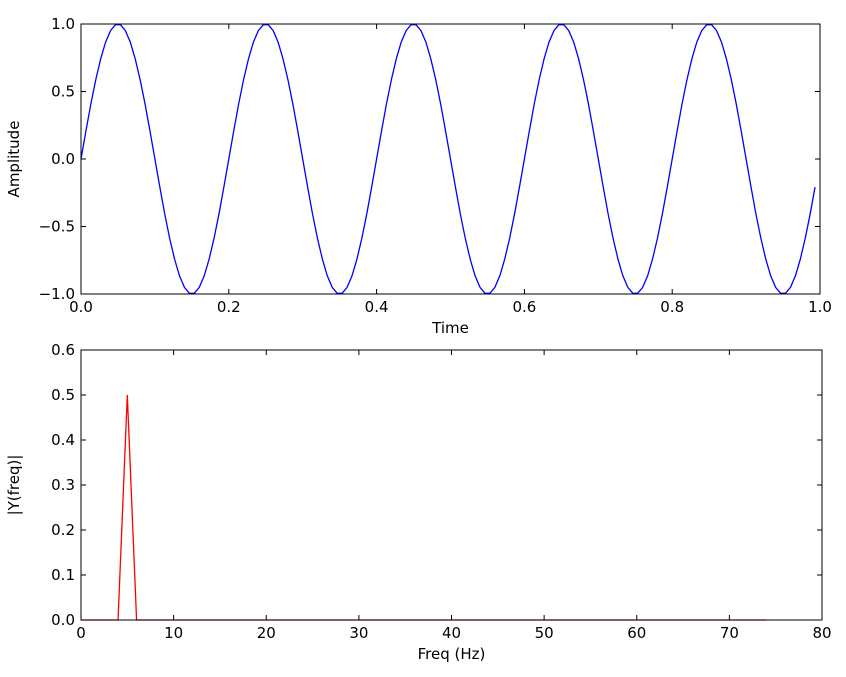 This screenshot has width=846, height=677. I want to click on y-tick-label: 0.2, so click(63, 530).